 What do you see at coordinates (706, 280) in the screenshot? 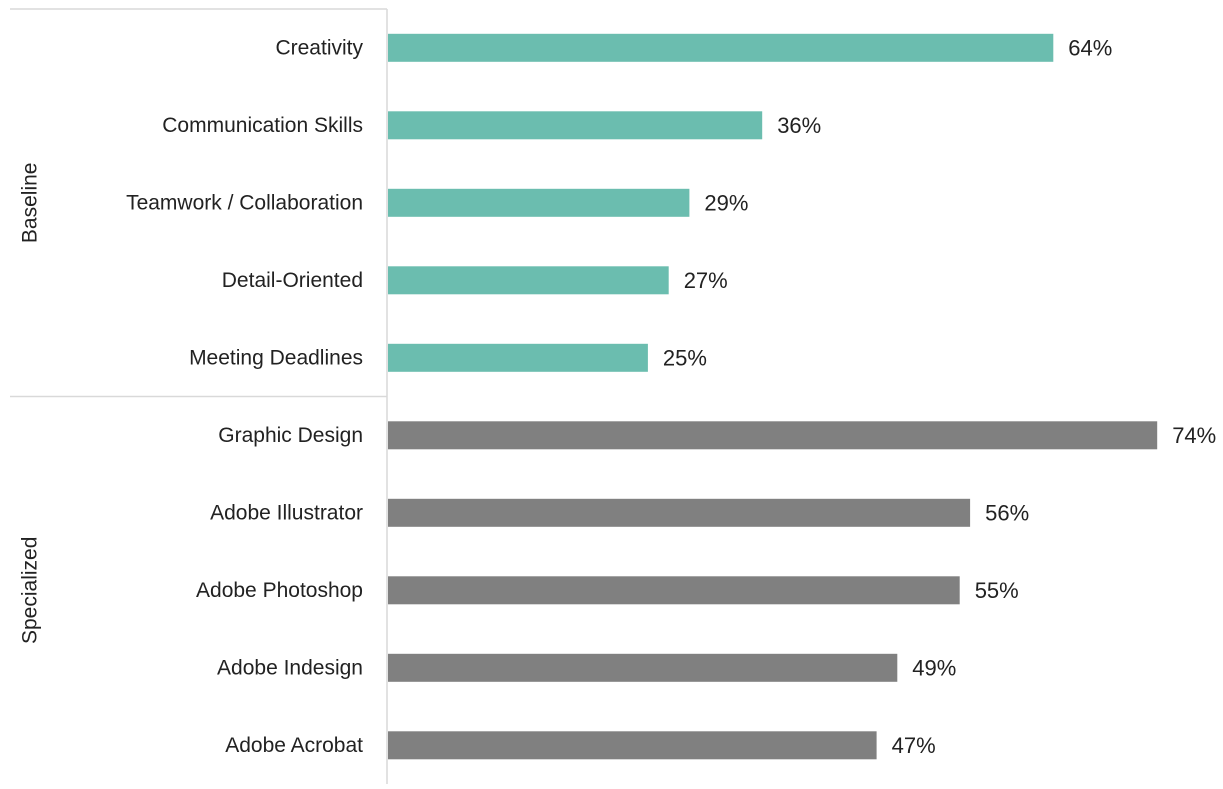
I see `value-label: 27%` at bounding box center [706, 280].